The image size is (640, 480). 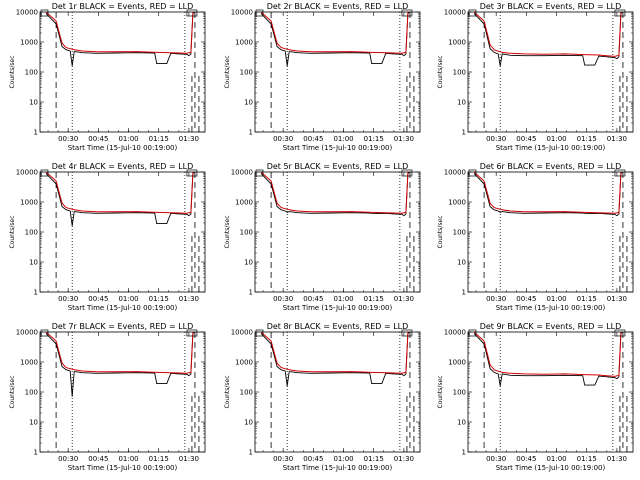 I want to click on chart-title: Det 2r BLACK = Events, RED = LLD, so click(x=338, y=6).